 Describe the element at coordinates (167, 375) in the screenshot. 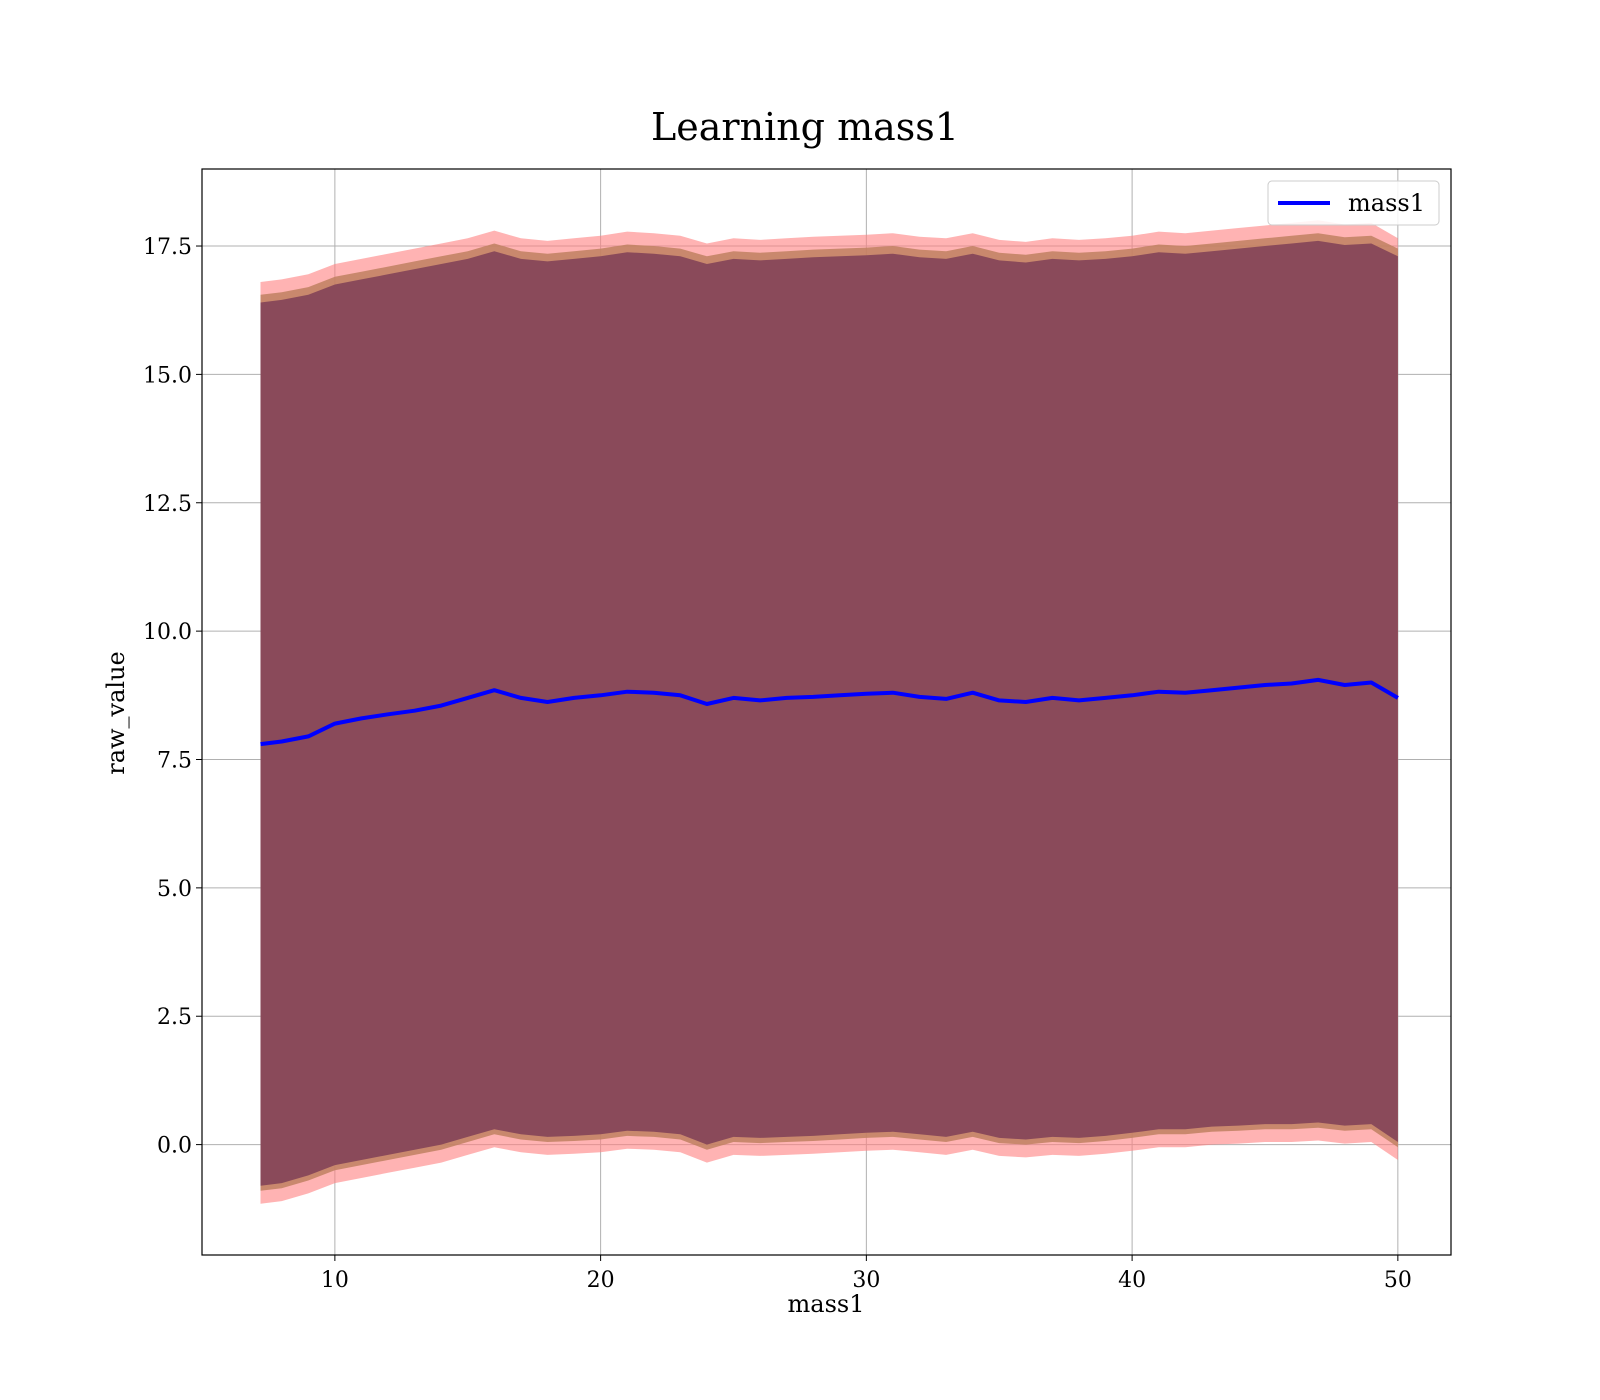

I see `y-tick-label: 15.0` at that location.